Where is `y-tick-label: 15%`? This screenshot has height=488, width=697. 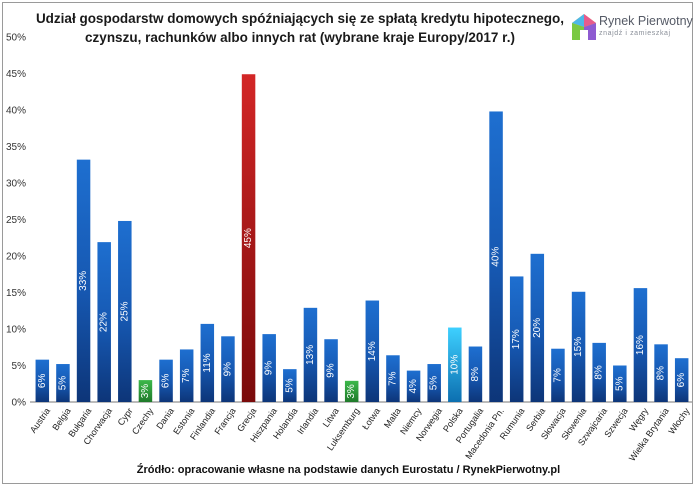 y-tick-label: 15% is located at coordinates (16, 293).